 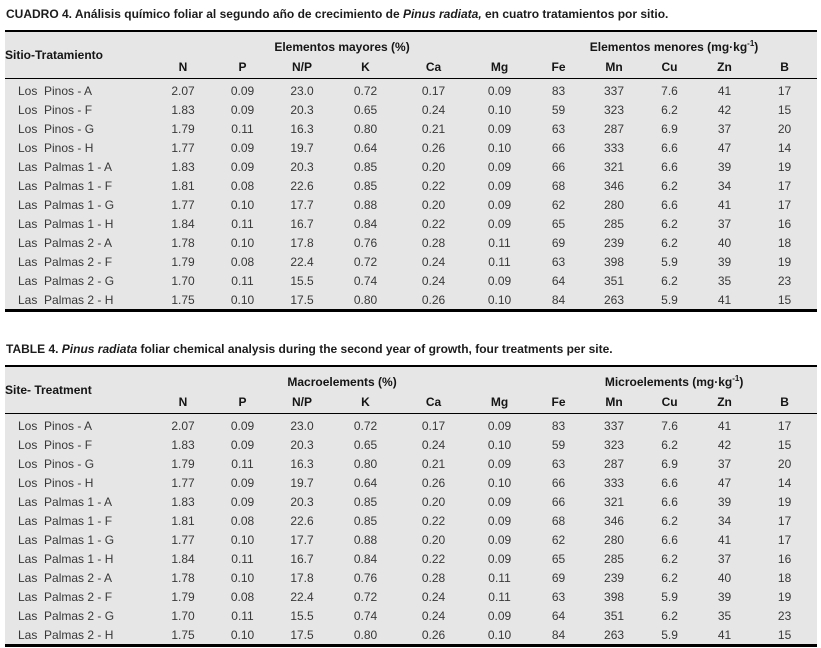 What do you see at coordinates (433, 90) in the screenshot?
I see `value-cell: 0.17` at bounding box center [433, 90].